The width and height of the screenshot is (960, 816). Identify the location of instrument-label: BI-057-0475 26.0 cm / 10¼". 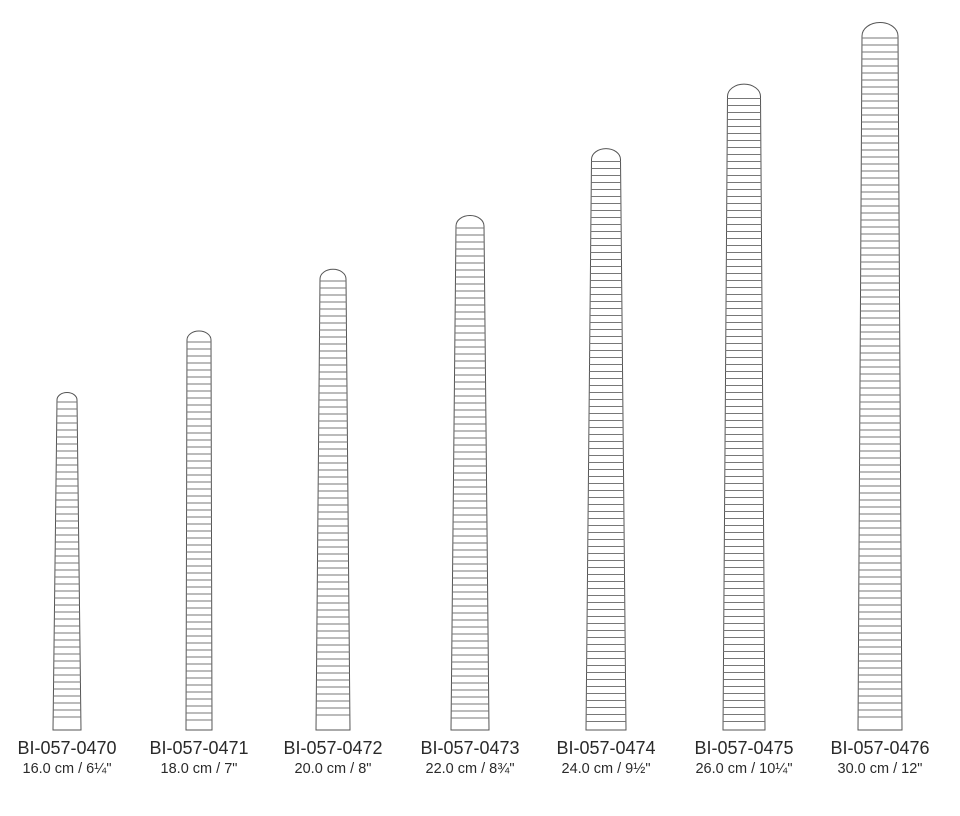
(744, 758).